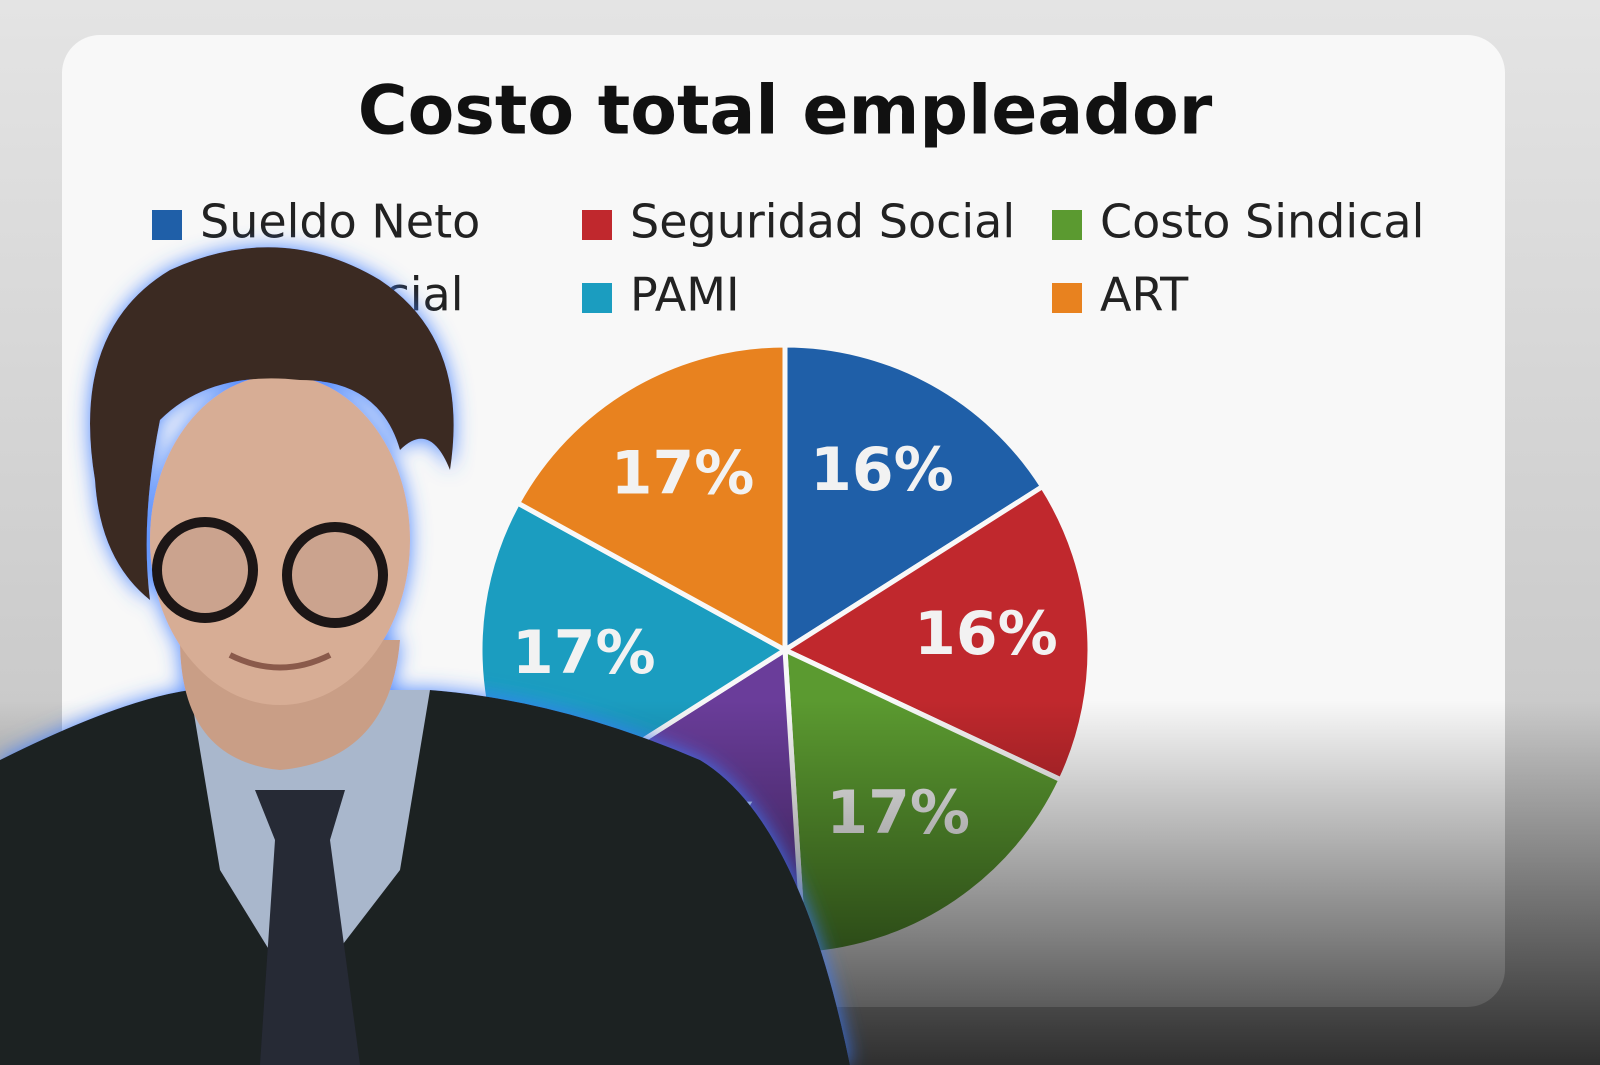 The width and height of the screenshot is (1600, 1065). Describe the element at coordinates (340, 222) in the screenshot. I see `legend-label: Sueldo Neto` at that location.